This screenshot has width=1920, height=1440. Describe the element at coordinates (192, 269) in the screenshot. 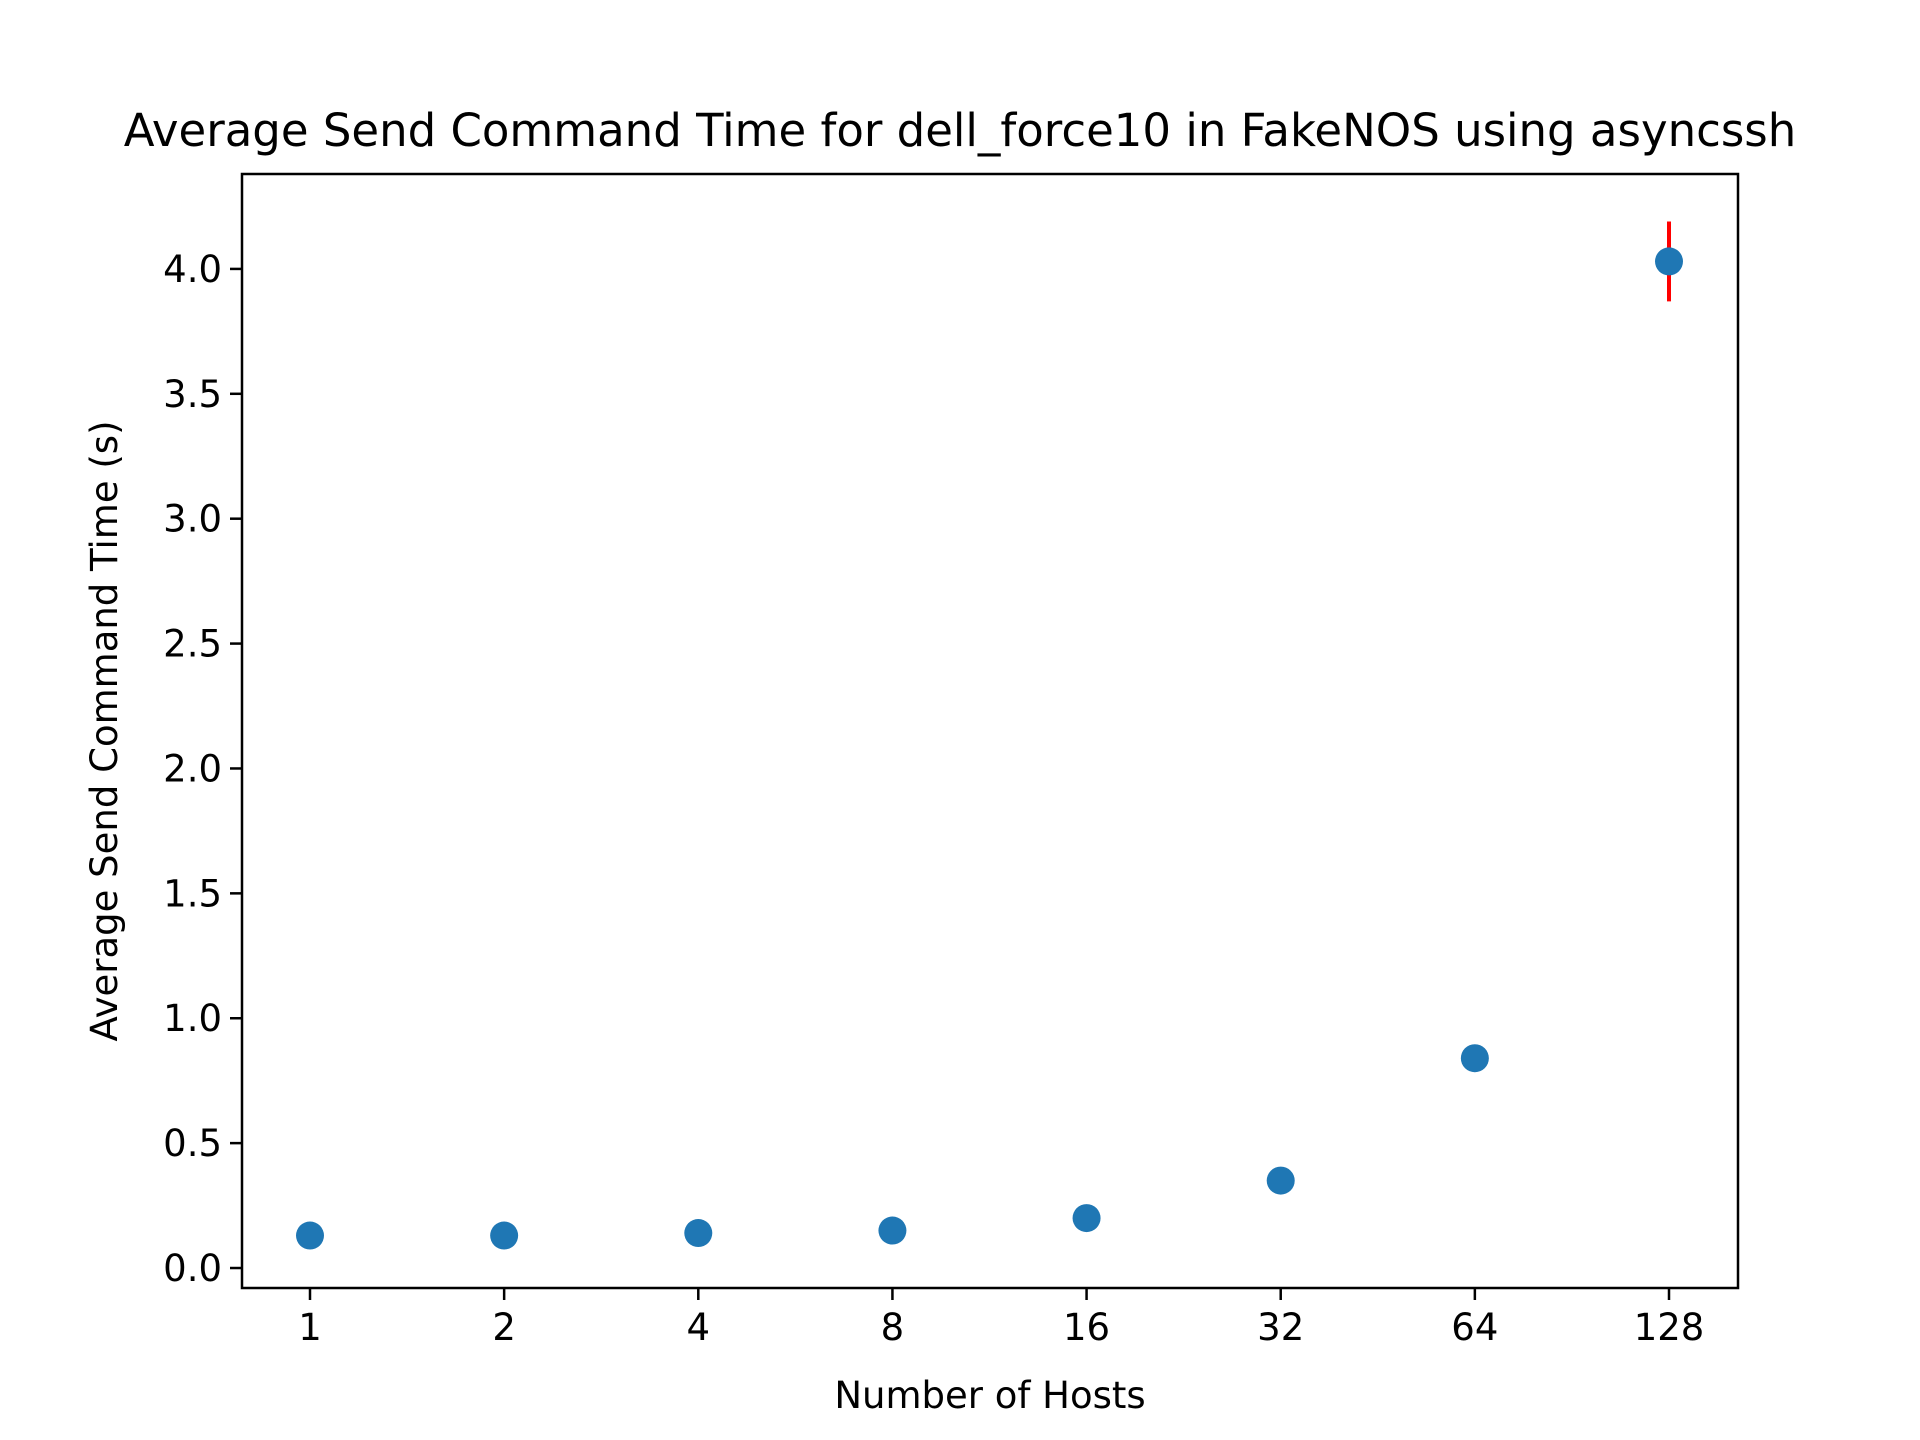

I see `y-tick-label: 4.0` at that location.